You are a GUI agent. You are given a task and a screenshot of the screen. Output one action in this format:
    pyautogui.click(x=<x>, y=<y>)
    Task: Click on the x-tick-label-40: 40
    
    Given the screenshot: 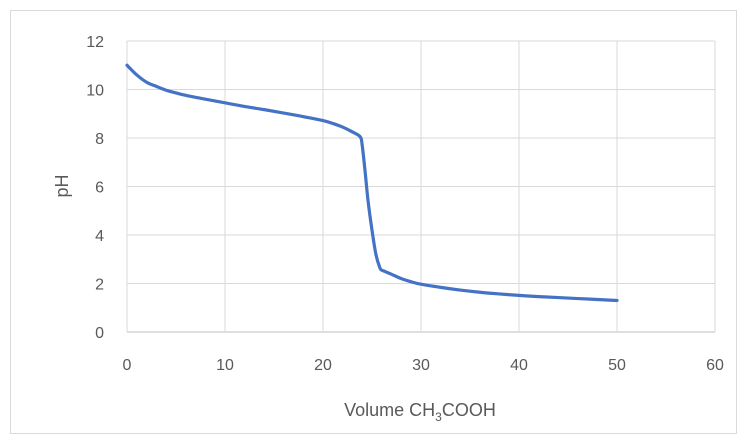 What is the action you would take?
    pyautogui.click(x=519, y=365)
    